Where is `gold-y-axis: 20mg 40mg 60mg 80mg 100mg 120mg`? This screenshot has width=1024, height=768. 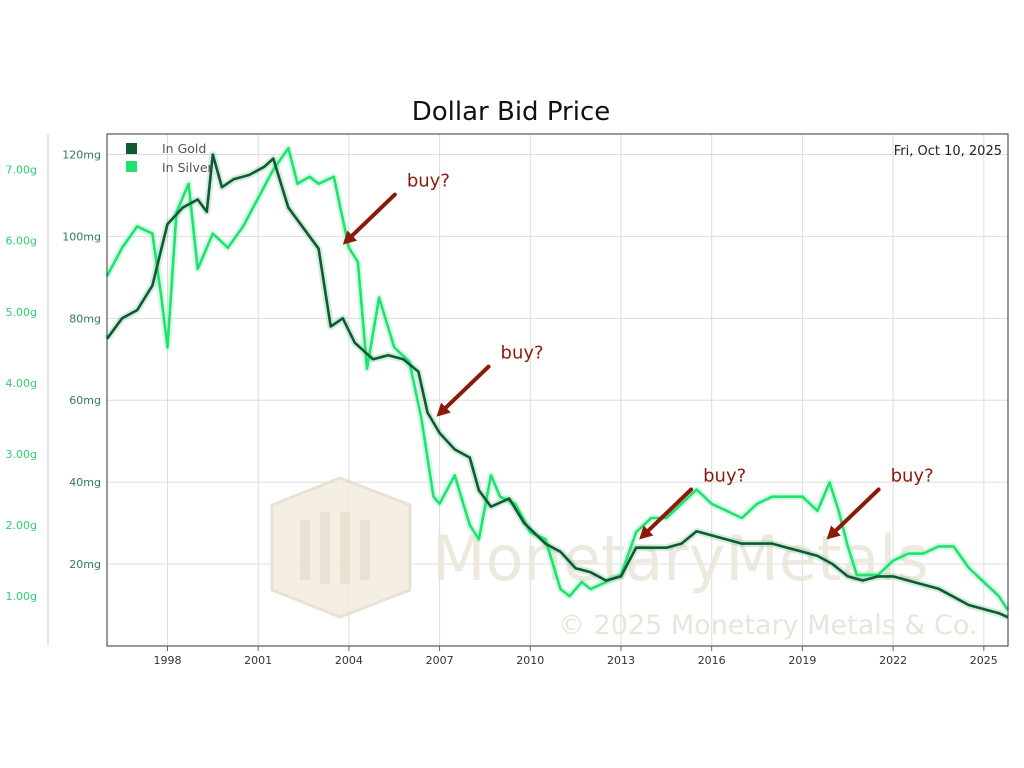
gold-y-axis: 20mg 40mg 60mg 80mg 100mg 120mg is located at coordinates (81, 359).